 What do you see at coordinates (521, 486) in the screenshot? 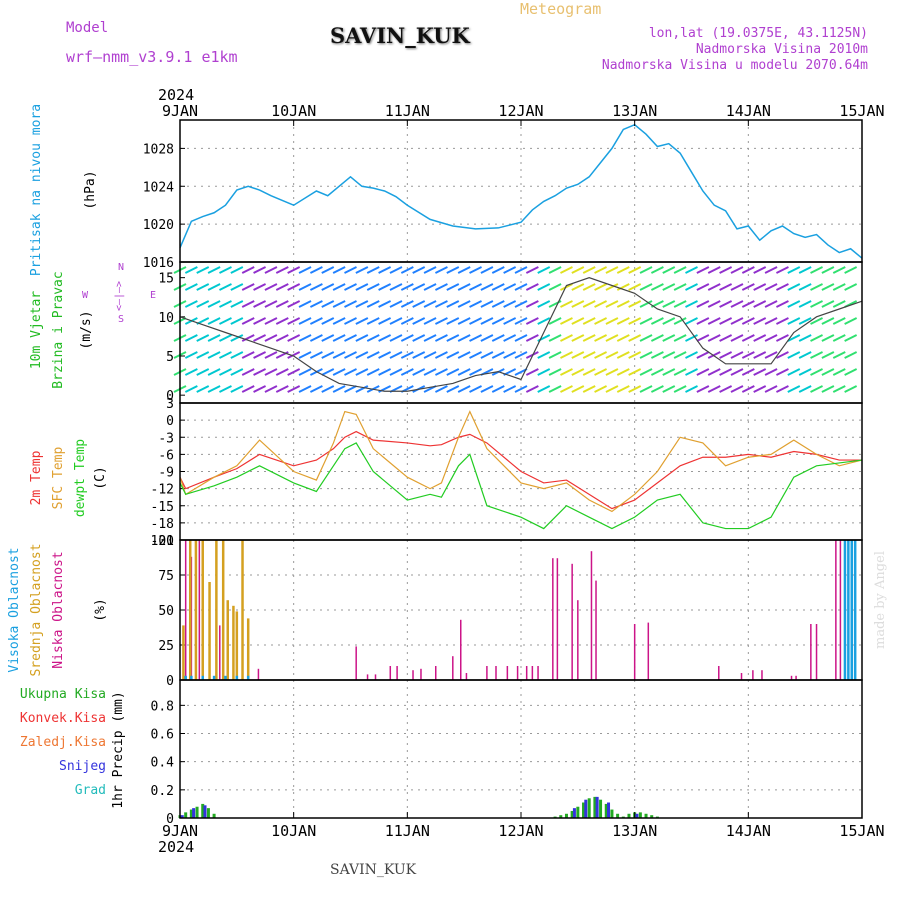
I see `dewpoint-line` at bounding box center [521, 486].